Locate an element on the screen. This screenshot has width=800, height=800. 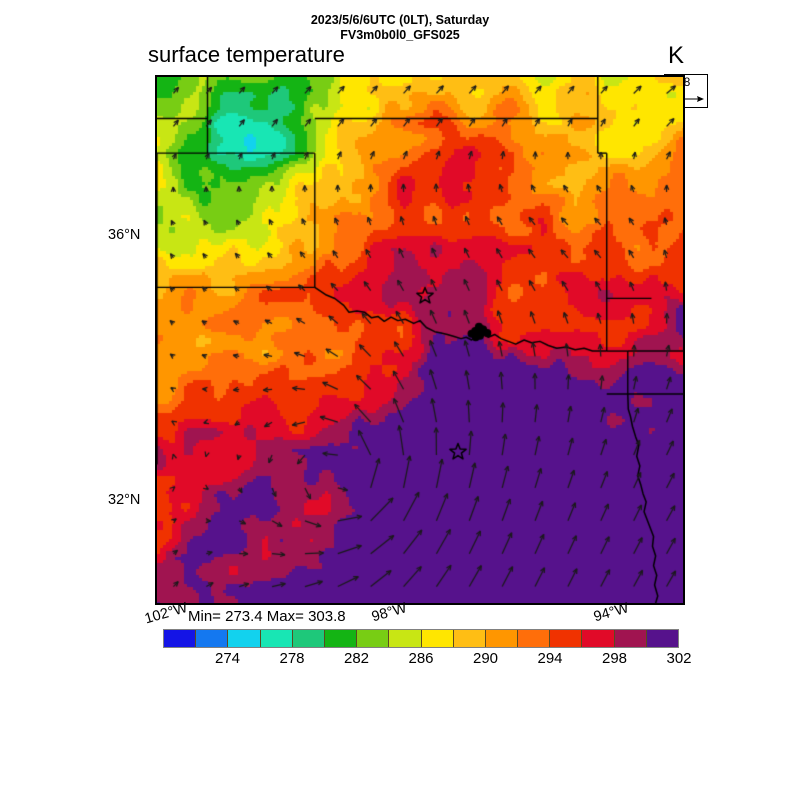
colorbar-tick-labels: 274 278 282 286 290 294 298 302 is located at coordinates (427, 660).